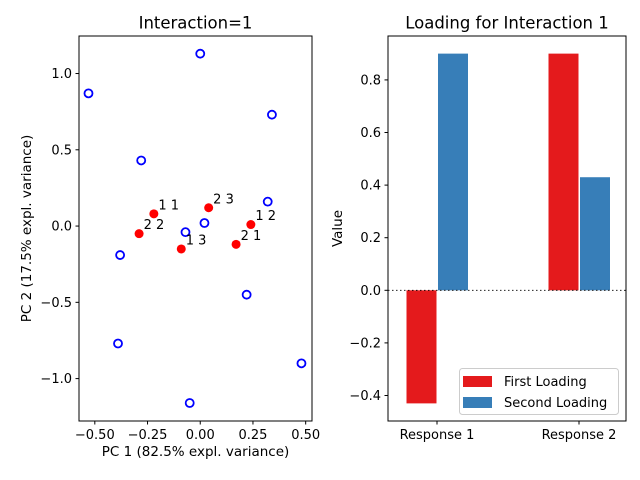 This screenshot has height=480, width=640. Describe the element at coordinates (252, 435) in the screenshot. I see `x-tick-label: 0.25` at that location.